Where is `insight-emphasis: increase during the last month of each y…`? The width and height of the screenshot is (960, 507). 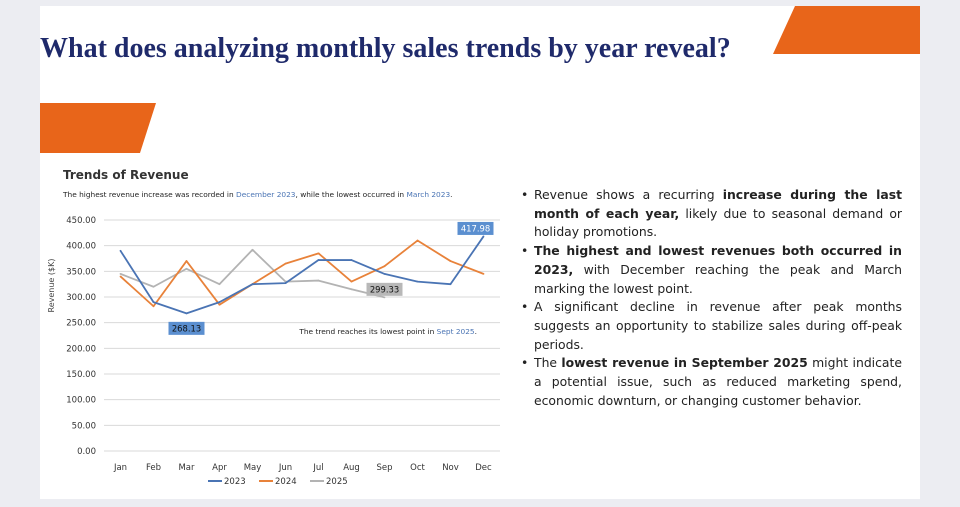
insight-emphasis: increase during the last month of each y… is located at coordinates (718, 204).